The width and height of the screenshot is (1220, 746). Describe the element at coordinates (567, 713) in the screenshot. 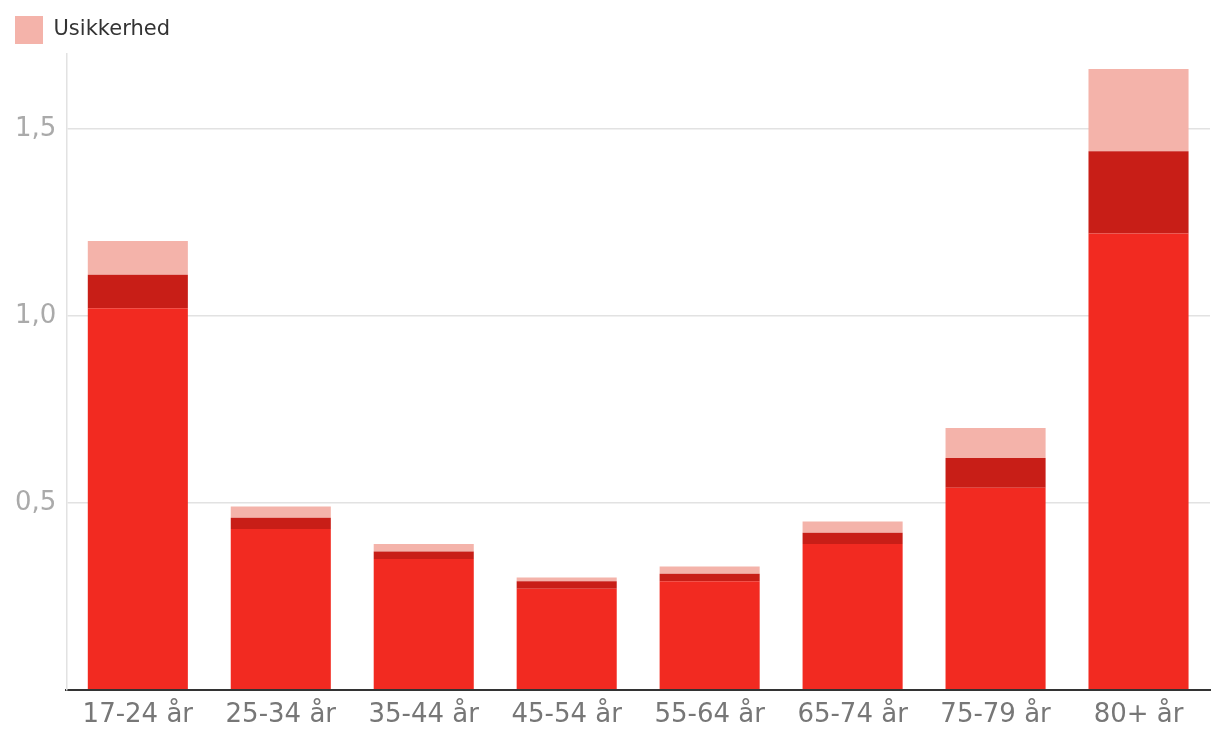

I see `x-tick-label: 45-54 år` at that location.